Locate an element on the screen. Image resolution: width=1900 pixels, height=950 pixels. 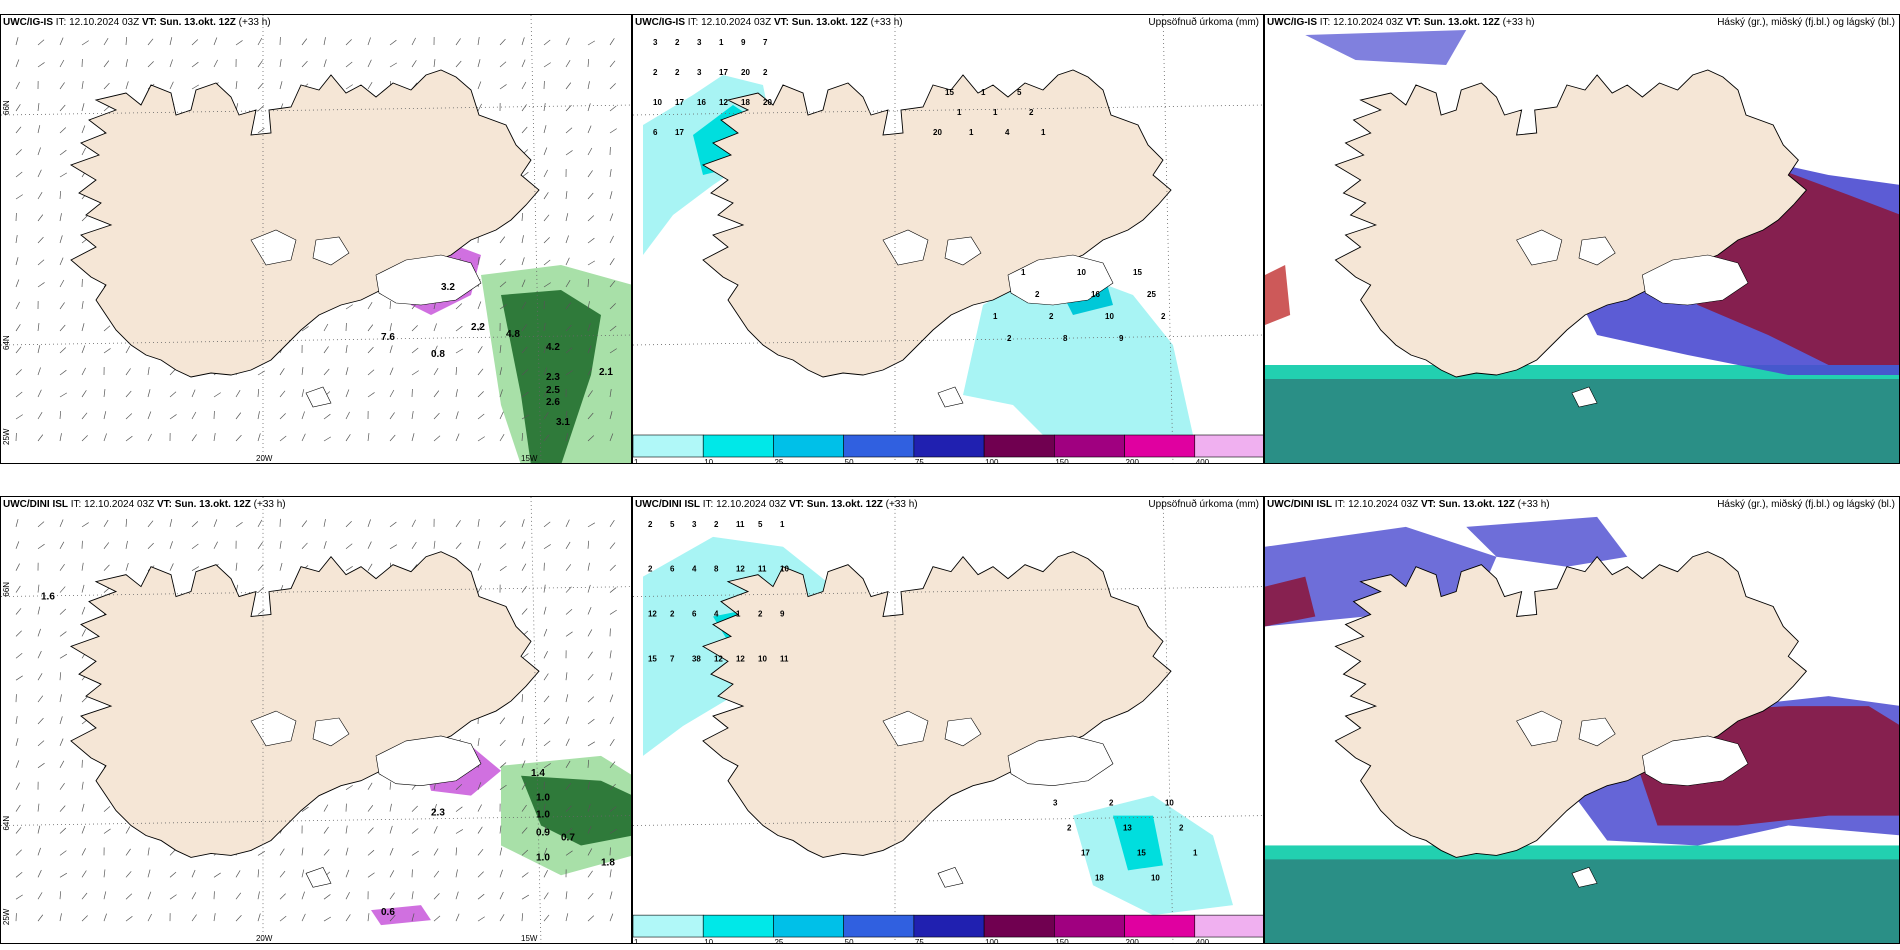
lon-label-25: 25W is located at coordinates (6, 916).